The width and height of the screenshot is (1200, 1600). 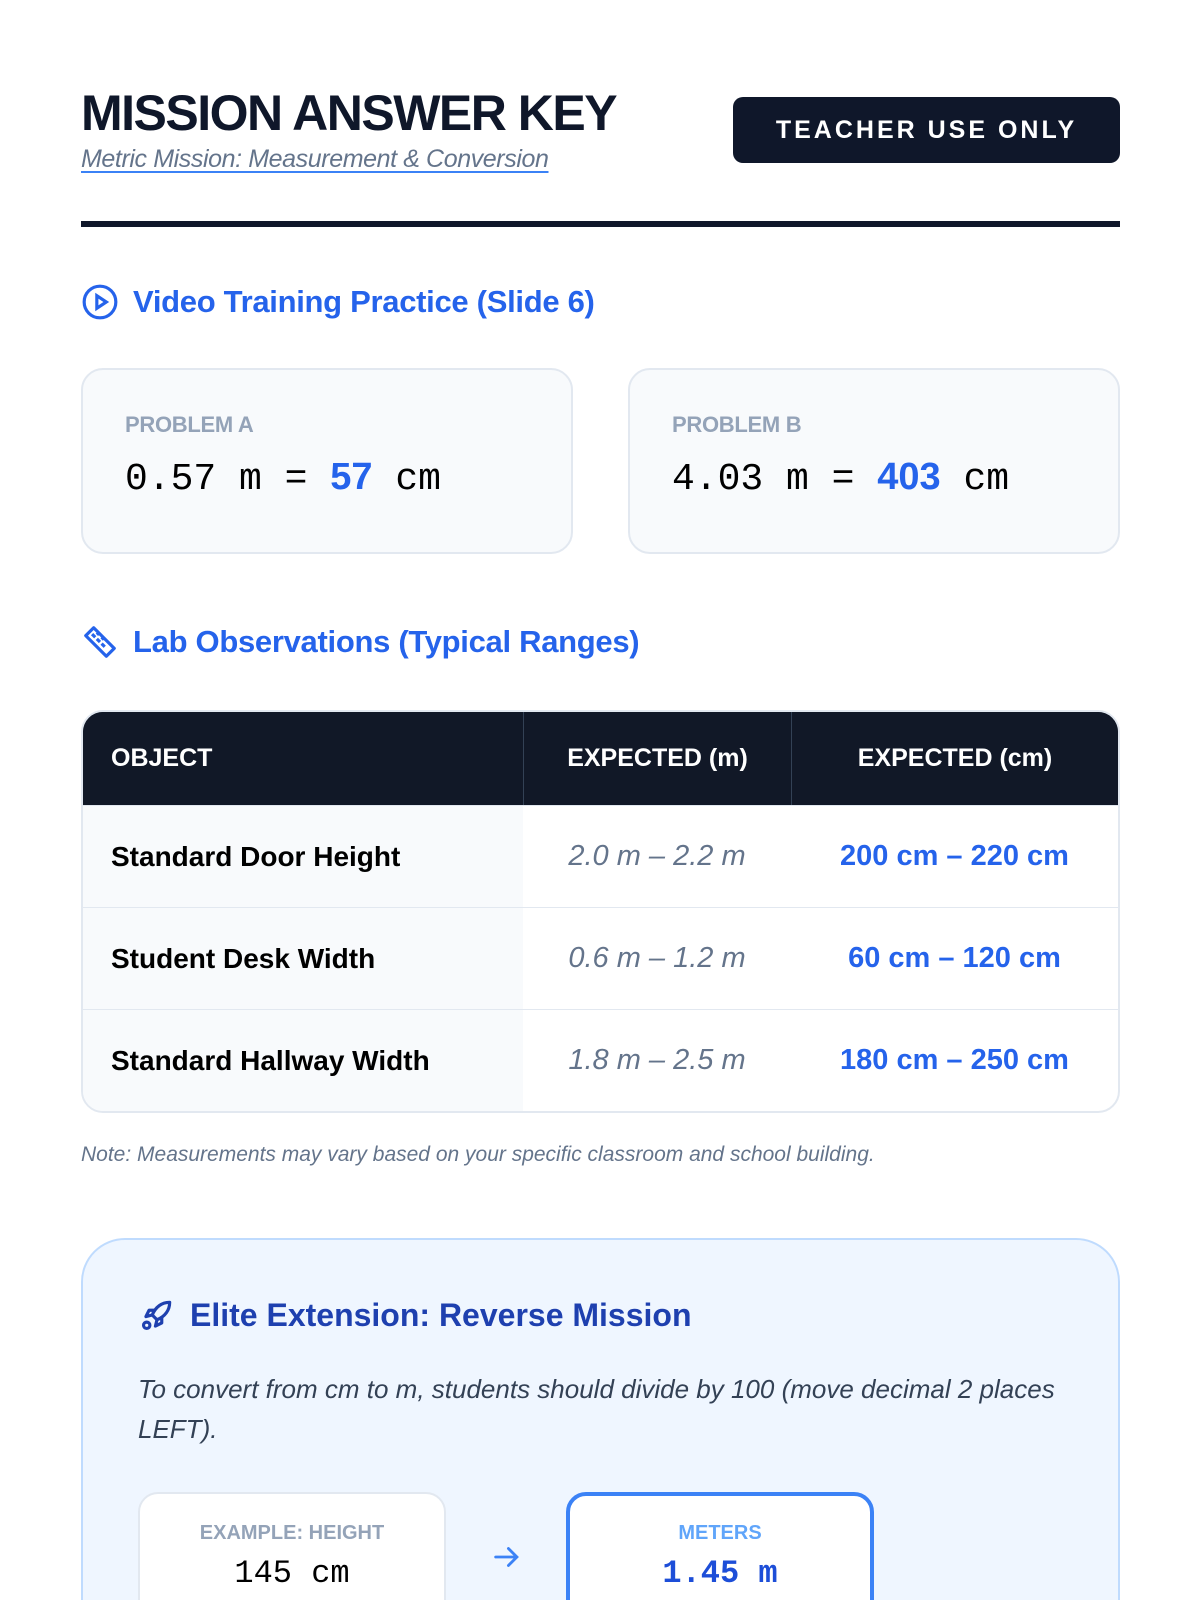 What do you see at coordinates (909, 477) in the screenshot?
I see `problem-answer: 403` at bounding box center [909, 477].